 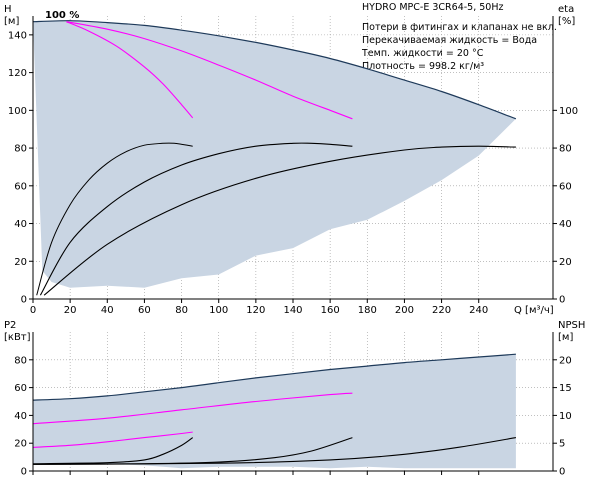 What do you see at coordinates (565, 186) in the screenshot?
I see `top-right-tick-label: 60` at bounding box center [565, 186].